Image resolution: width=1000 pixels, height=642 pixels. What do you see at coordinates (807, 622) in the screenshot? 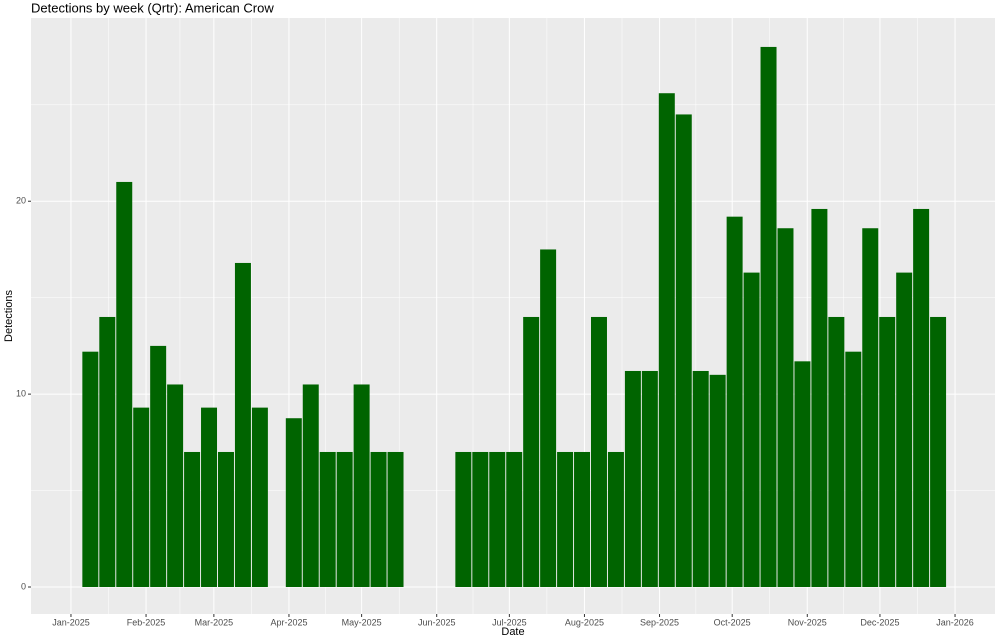
I see `x-tick-label: Nov-2025` at bounding box center [807, 622].